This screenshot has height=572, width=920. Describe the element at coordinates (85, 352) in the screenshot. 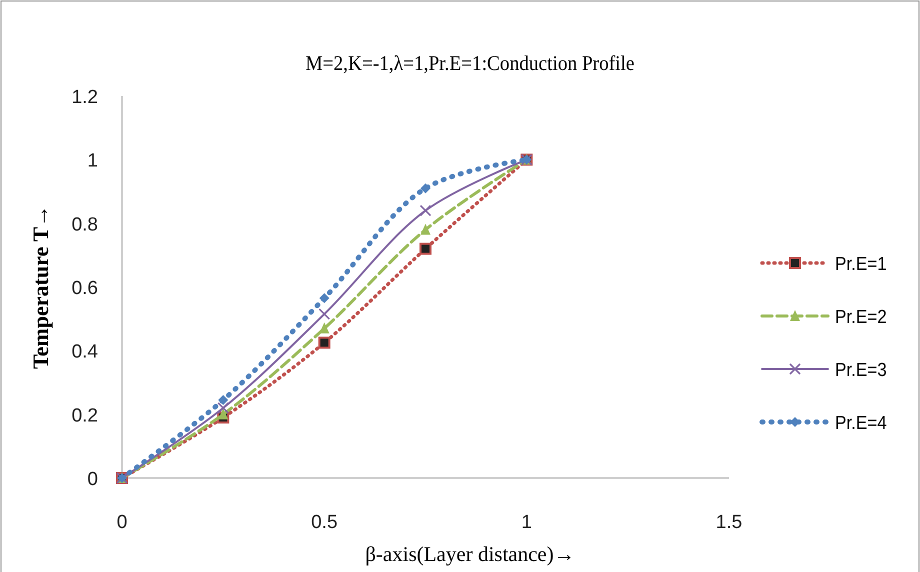

I see `y-tick-label: 0.4` at that location.